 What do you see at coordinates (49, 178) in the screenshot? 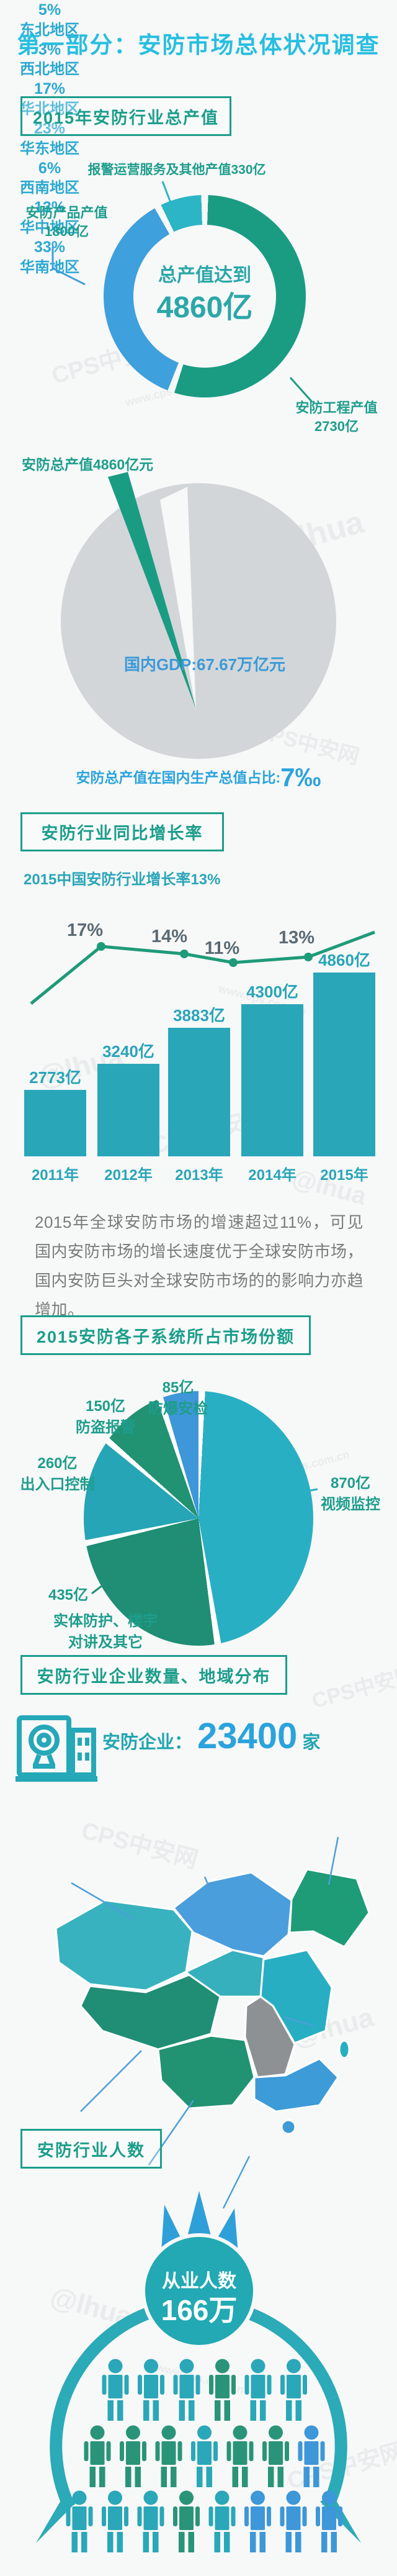
I see `map-label-西南地区: 6% 西南地区` at bounding box center [49, 178].